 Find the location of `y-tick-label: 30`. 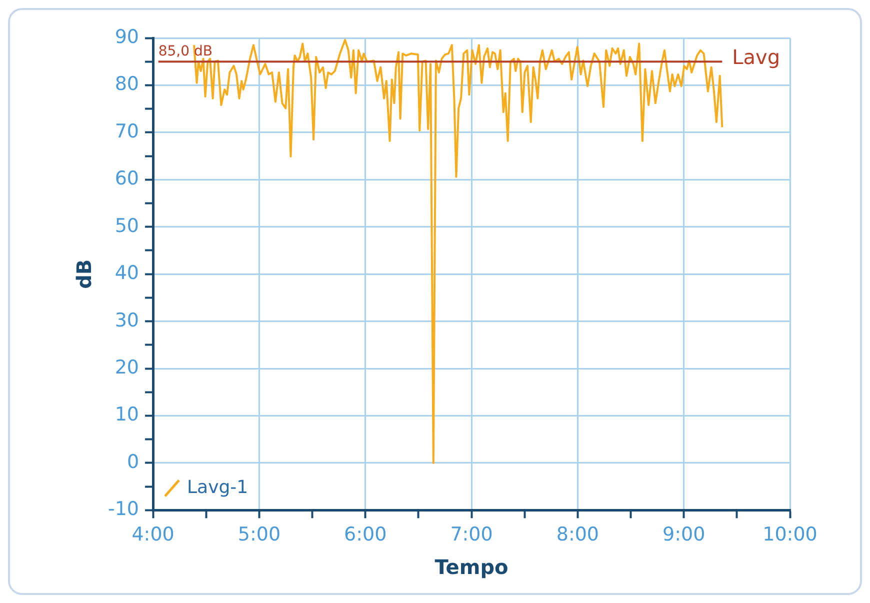

y-tick-label: 30 is located at coordinates (127, 320).